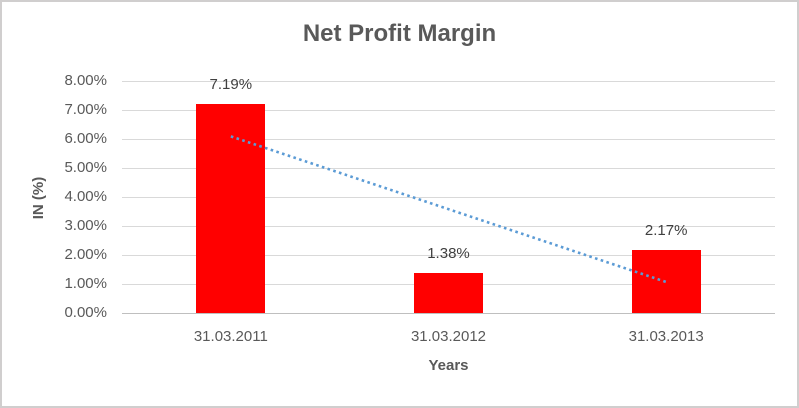 This screenshot has width=799, height=408. I want to click on y-tick-label: 3.00%, so click(85, 225).